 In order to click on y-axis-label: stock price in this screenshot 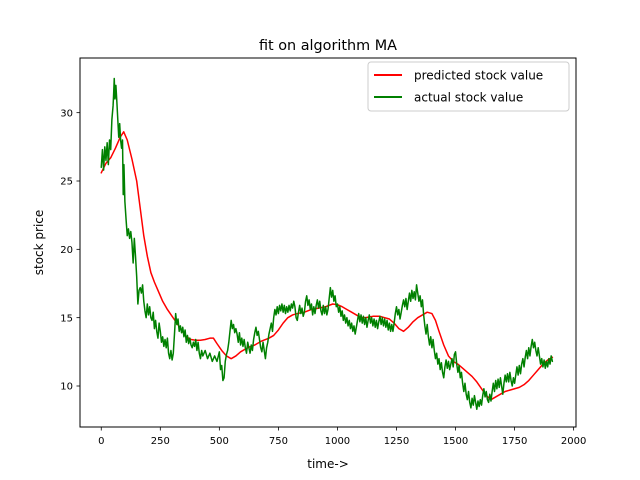, I will do `click(39, 243)`.